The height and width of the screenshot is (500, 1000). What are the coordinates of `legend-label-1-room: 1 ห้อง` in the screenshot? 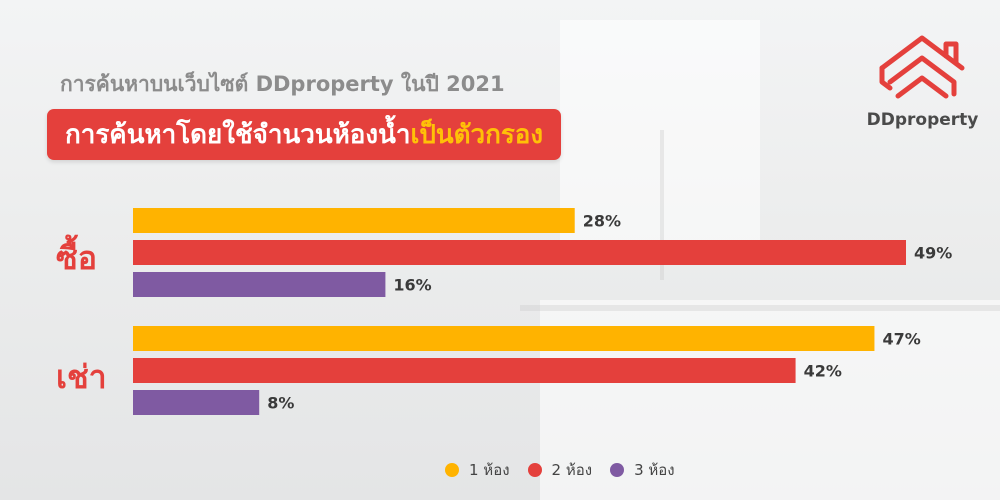 It's located at (489, 470).